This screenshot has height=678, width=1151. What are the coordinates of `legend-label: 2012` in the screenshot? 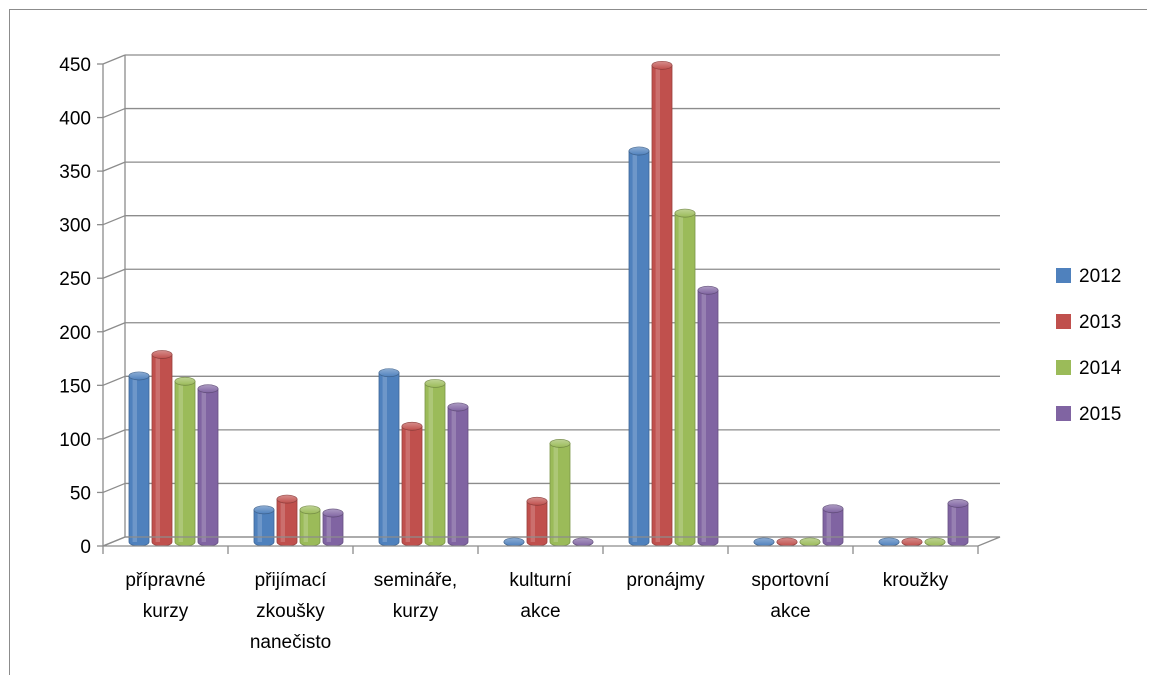 It's located at (1100, 276).